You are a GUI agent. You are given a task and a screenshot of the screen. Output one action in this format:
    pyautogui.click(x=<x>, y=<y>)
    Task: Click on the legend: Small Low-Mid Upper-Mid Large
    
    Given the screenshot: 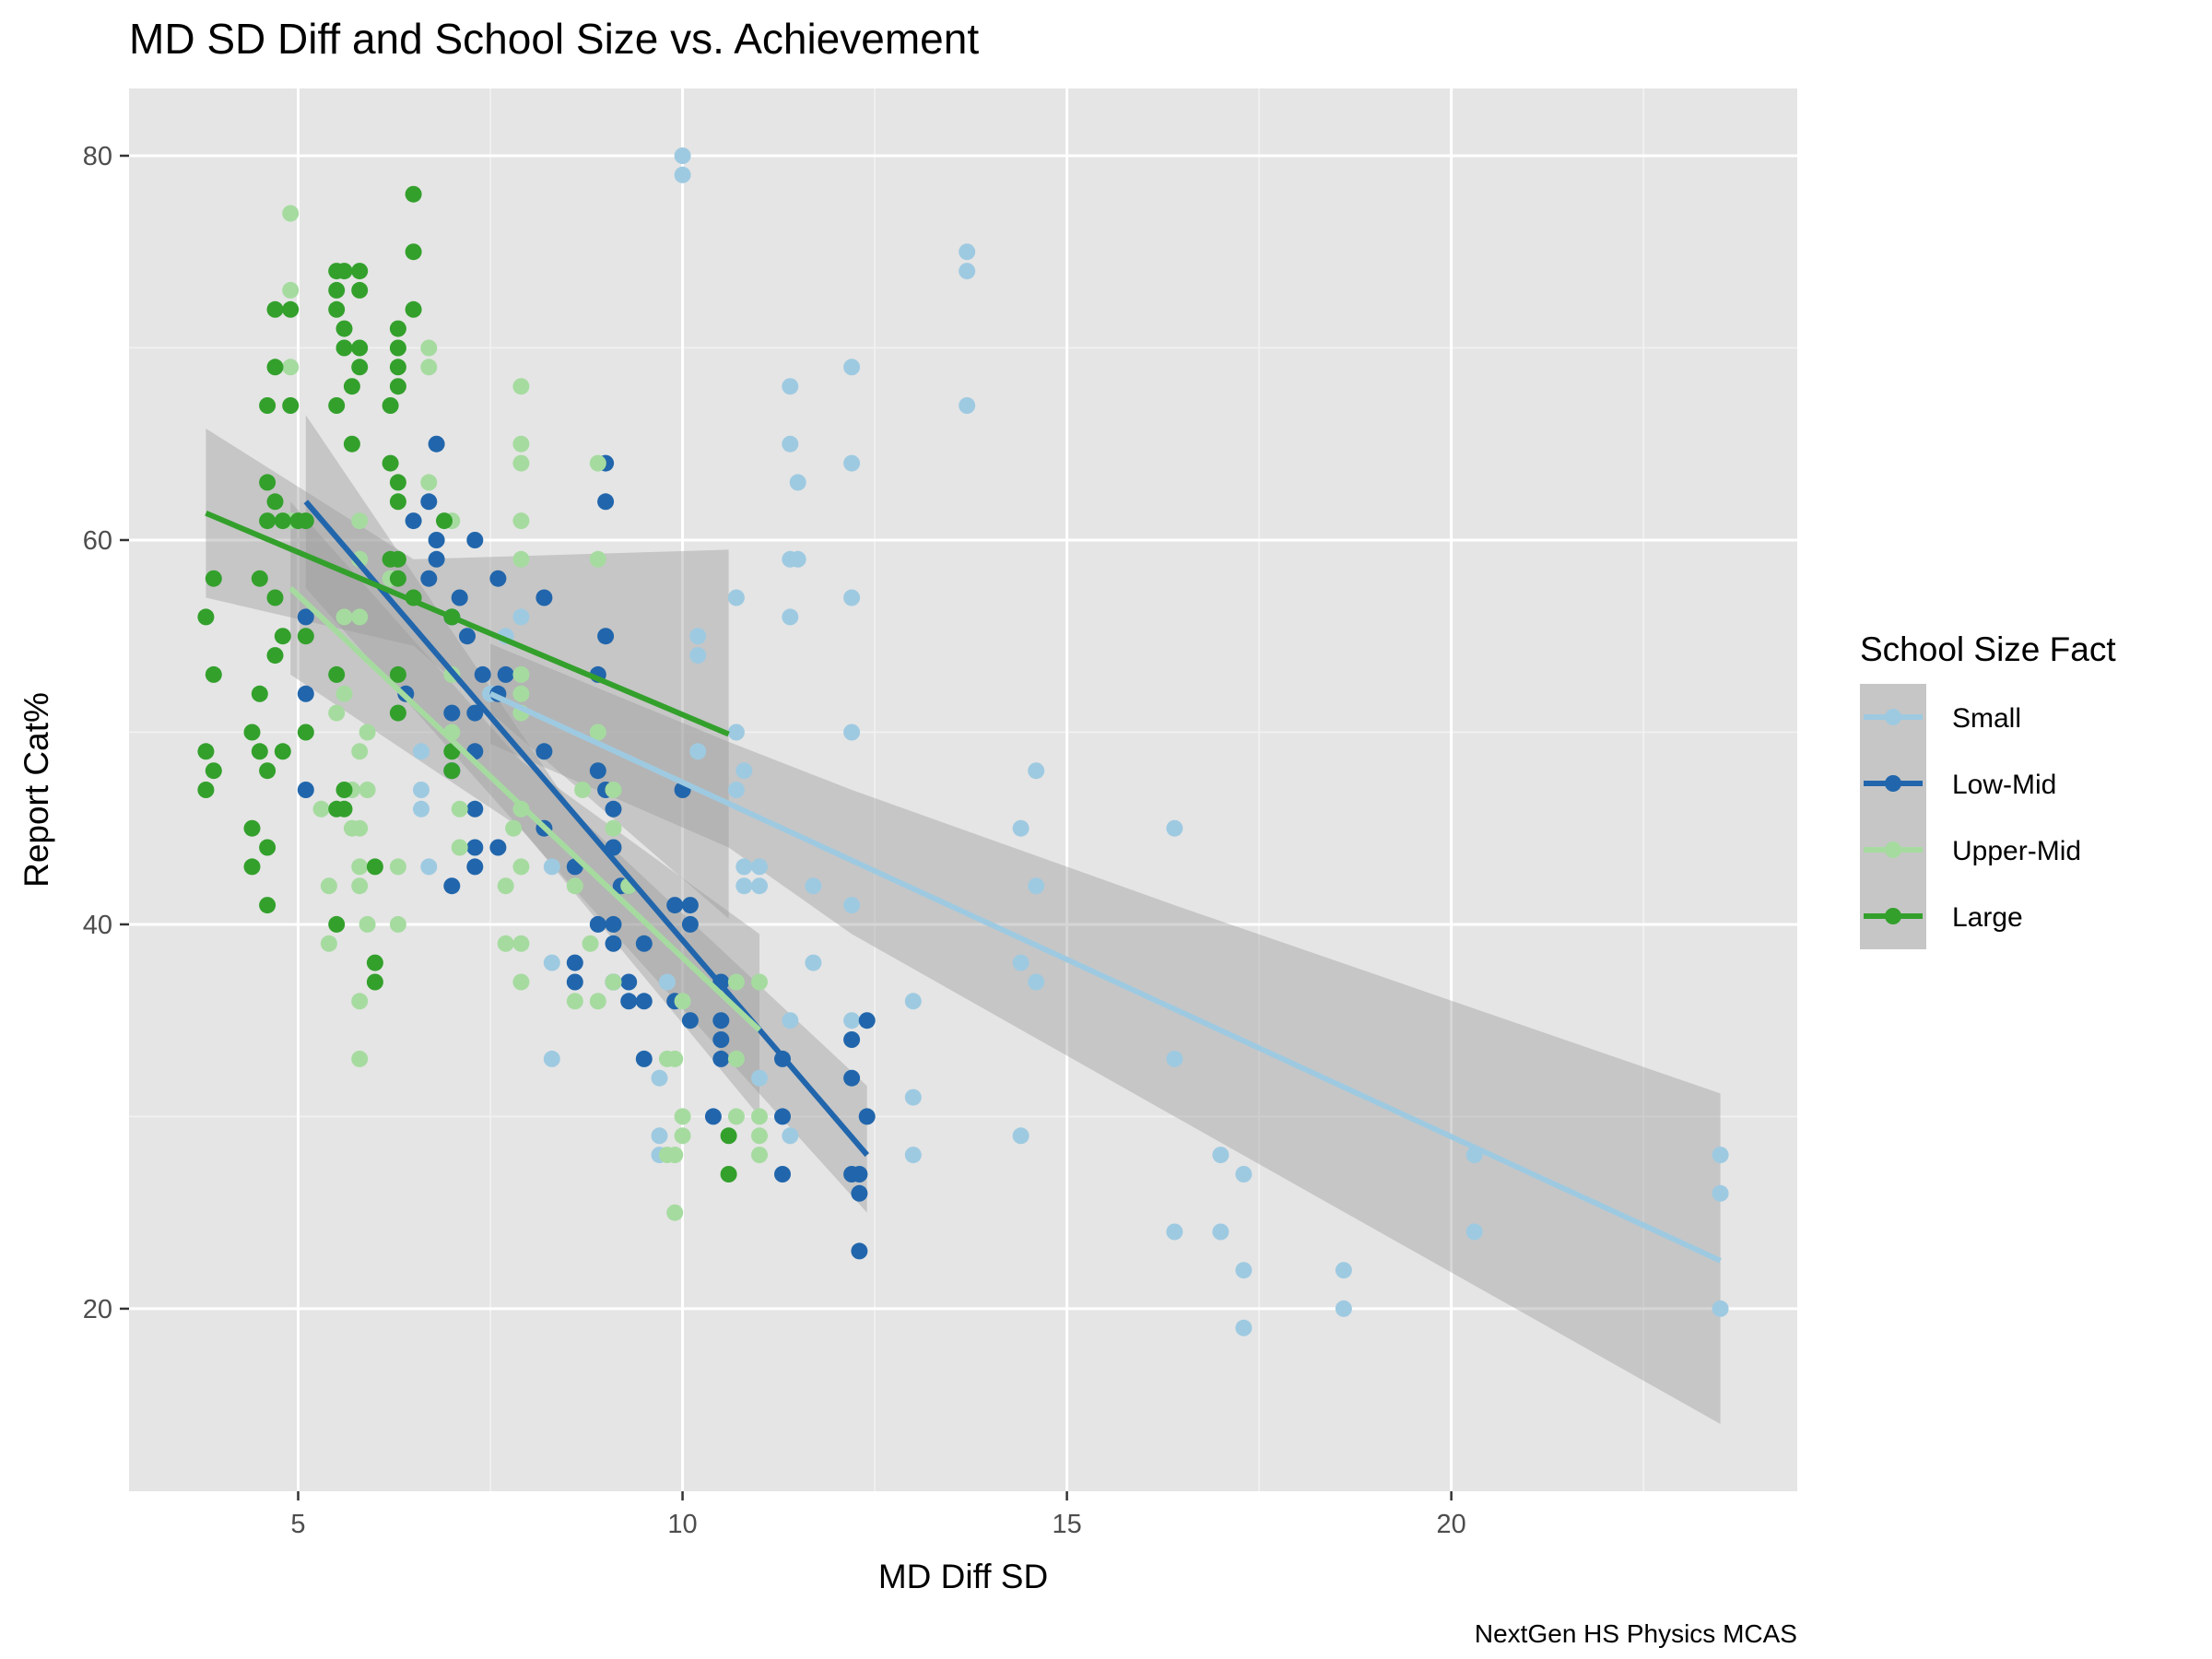 What is the action you would take?
    pyautogui.click(x=1970, y=816)
    